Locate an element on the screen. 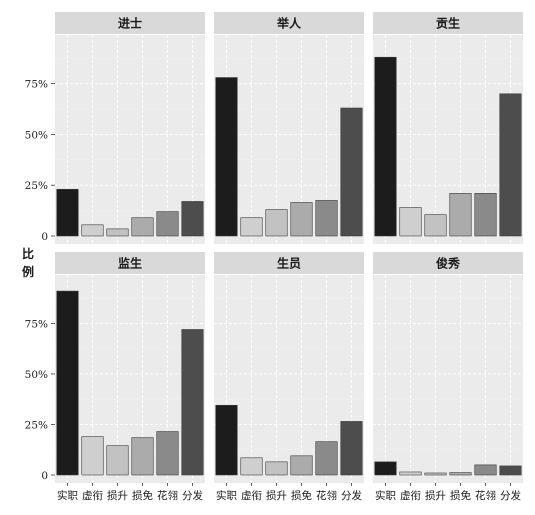 The width and height of the screenshot is (535, 515). facet-title: 进士 is located at coordinates (130, 23).